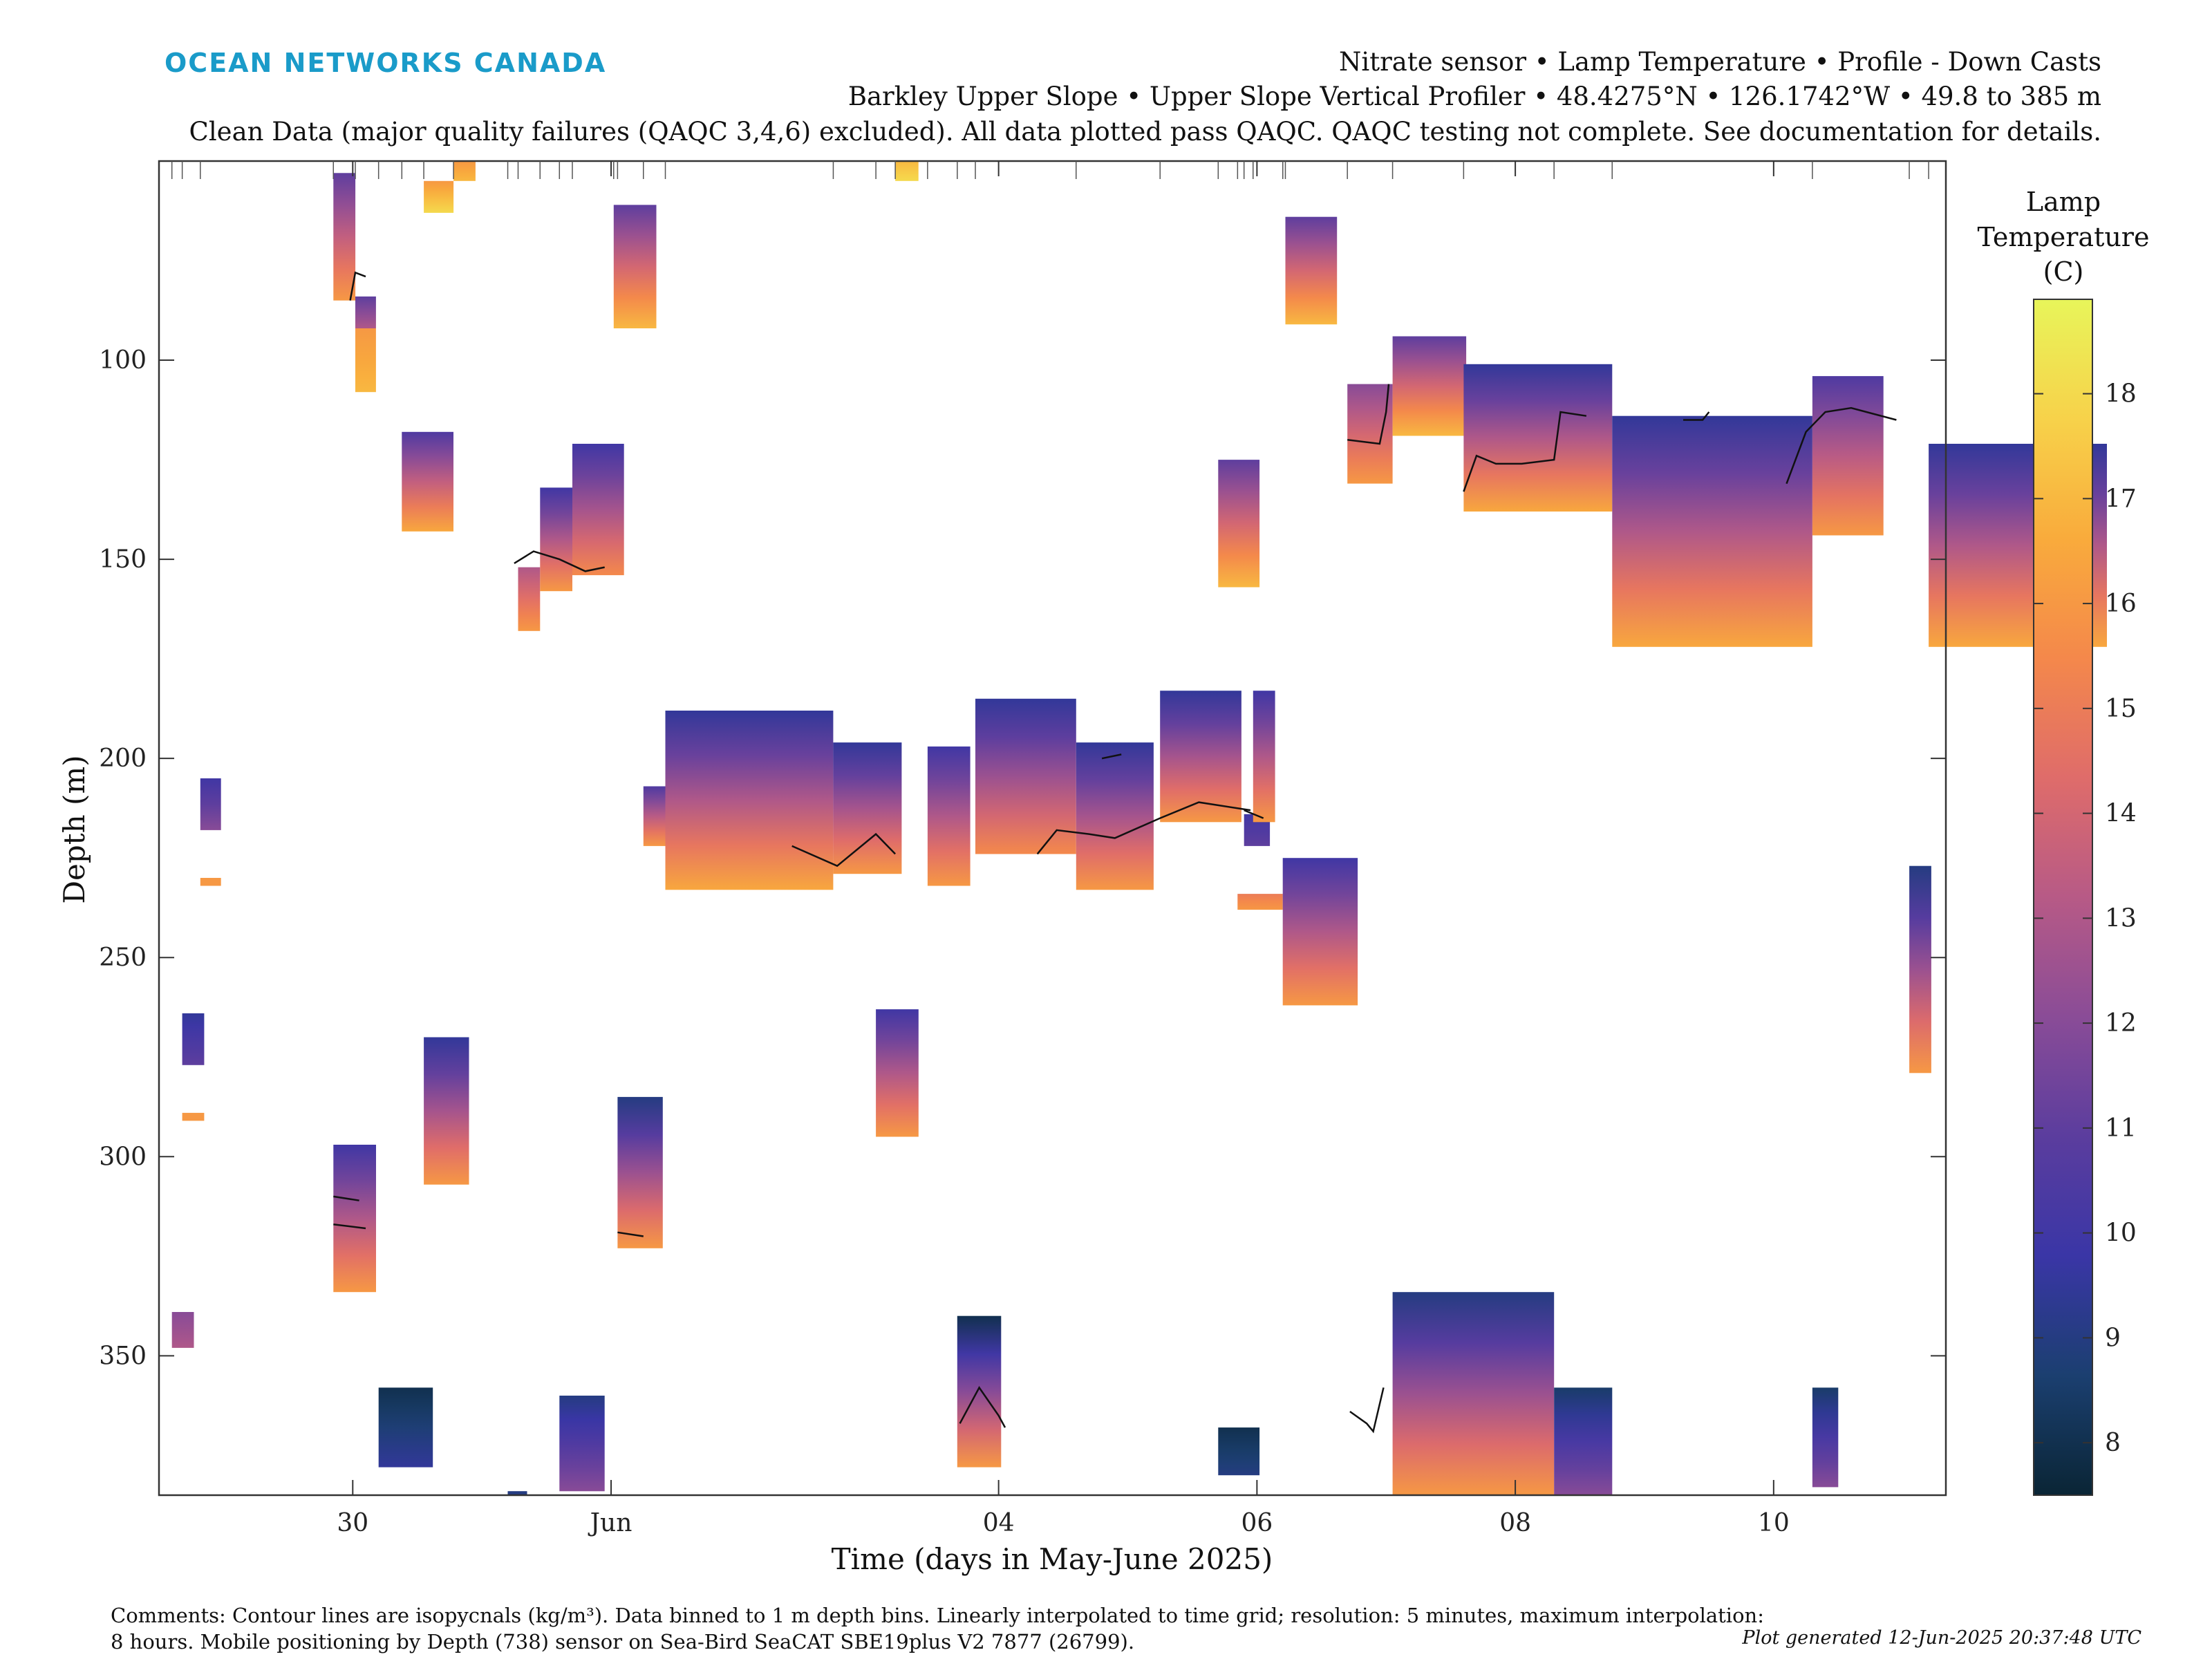 Image resolution: width=2212 pixels, height=1659 pixels. I want to click on colorbar-tick-label: 9, so click(2113, 1338).